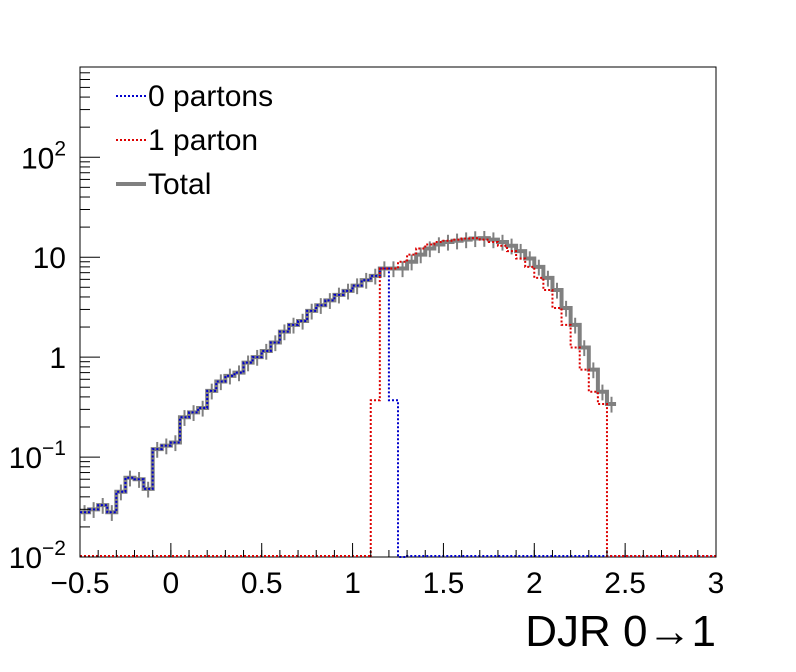 The image size is (796, 672). Describe the element at coordinates (54, 448) in the screenshot. I see `y-tick-exponent: −1` at that location.